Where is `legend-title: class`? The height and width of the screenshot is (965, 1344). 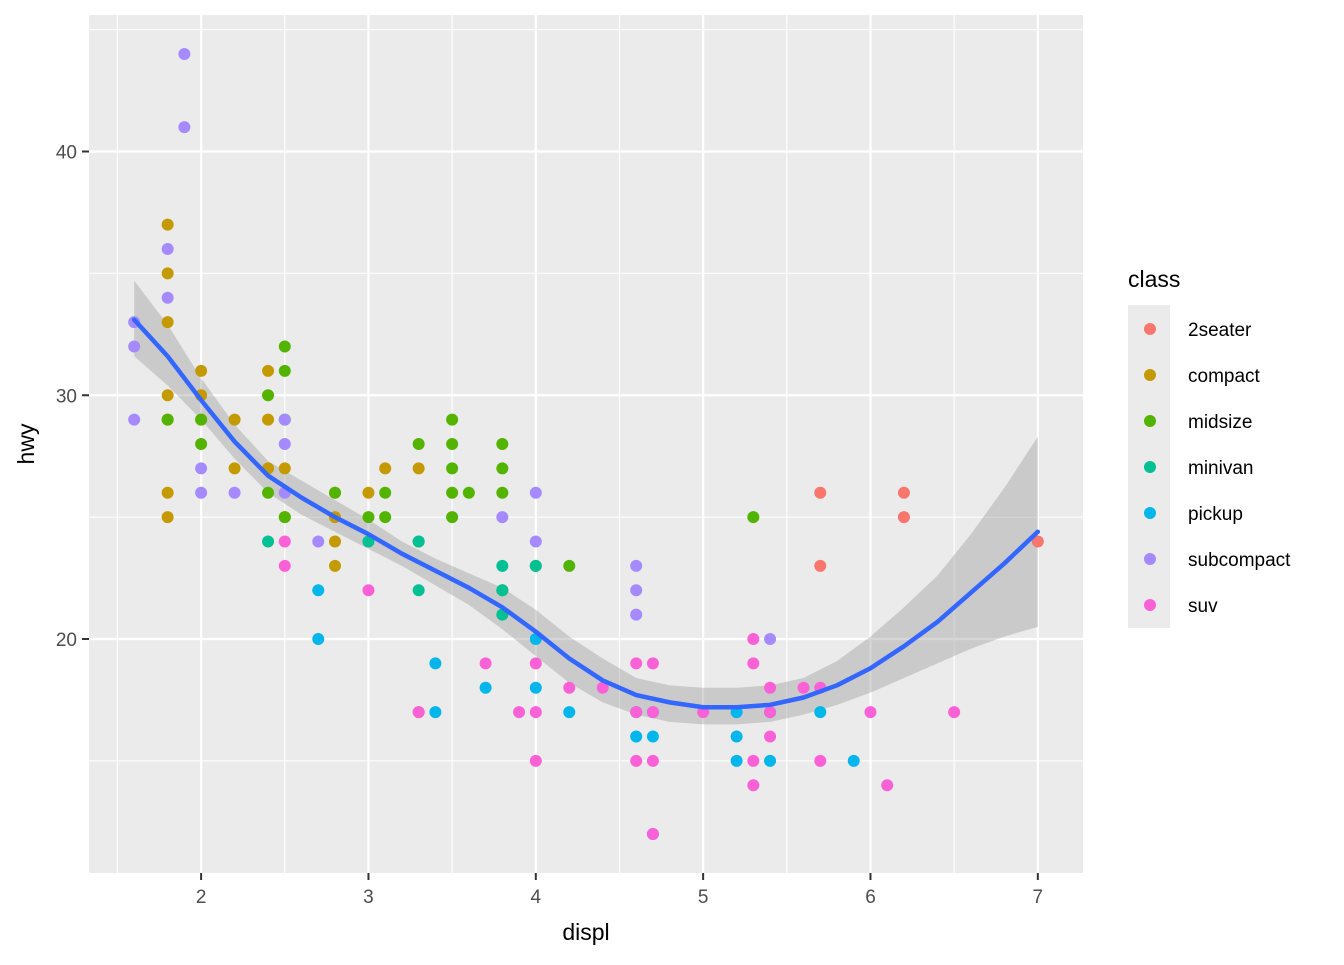 legend-title: class is located at coordinates (1154, 279).